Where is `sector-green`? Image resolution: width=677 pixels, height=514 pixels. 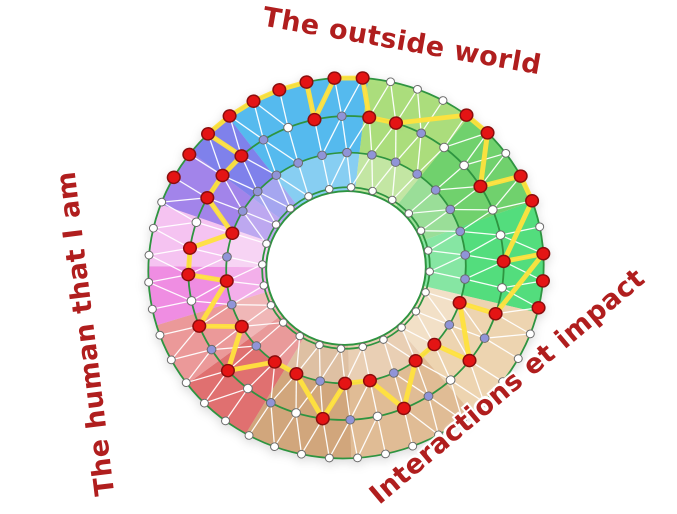
sector-green is located at coordinates (464, 179).